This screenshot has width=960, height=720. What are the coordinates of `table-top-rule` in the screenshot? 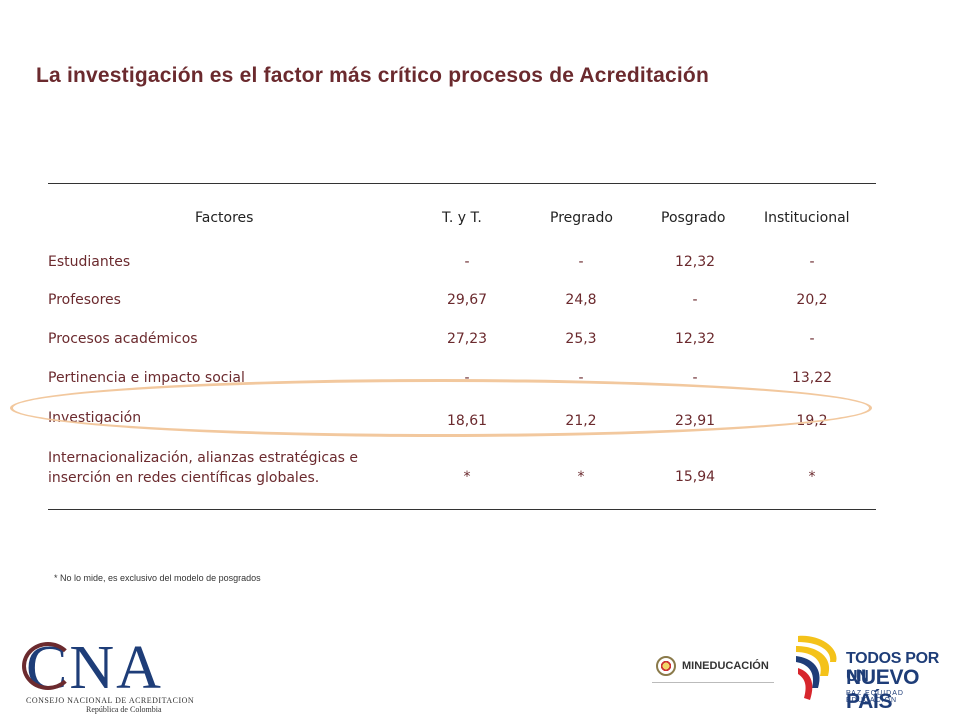 It's located at (462, 183).